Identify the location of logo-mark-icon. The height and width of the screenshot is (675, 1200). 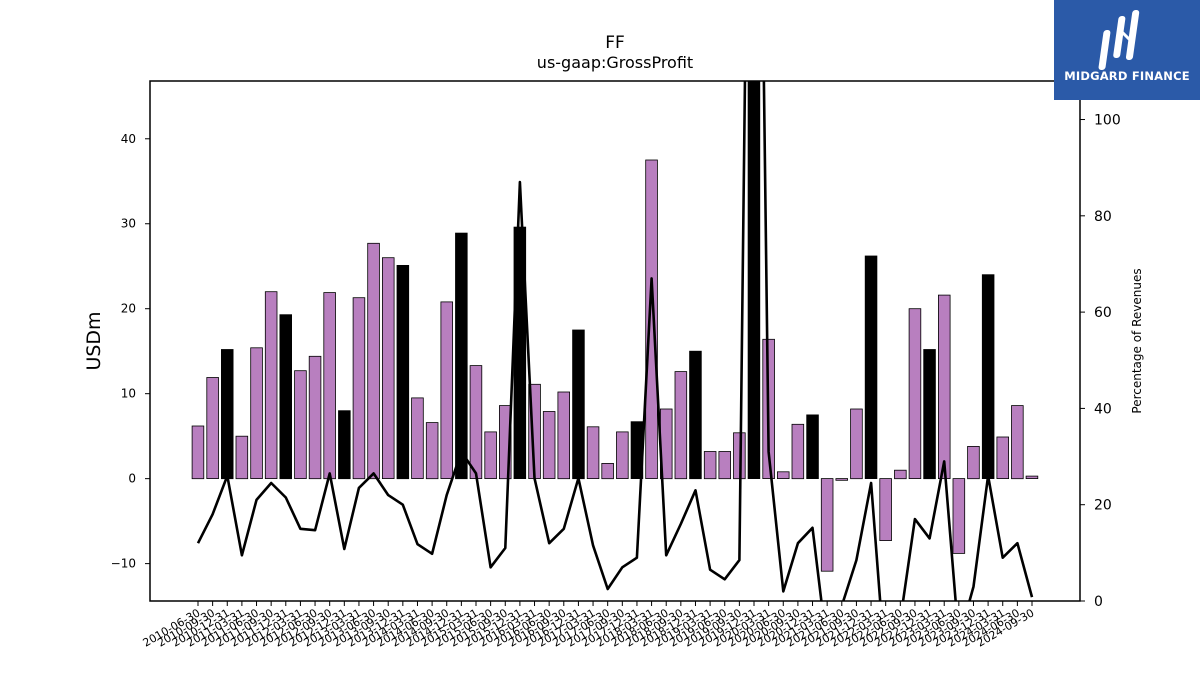
(1119, 40).